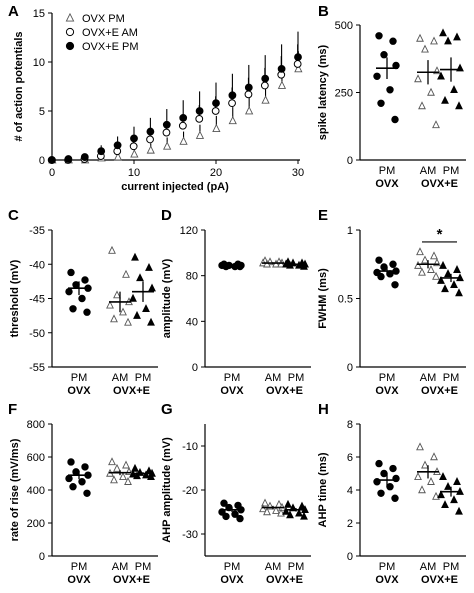 The width and height of the screenshot is (474, 593). I want to click on category-label: AM, so click(120, 378).